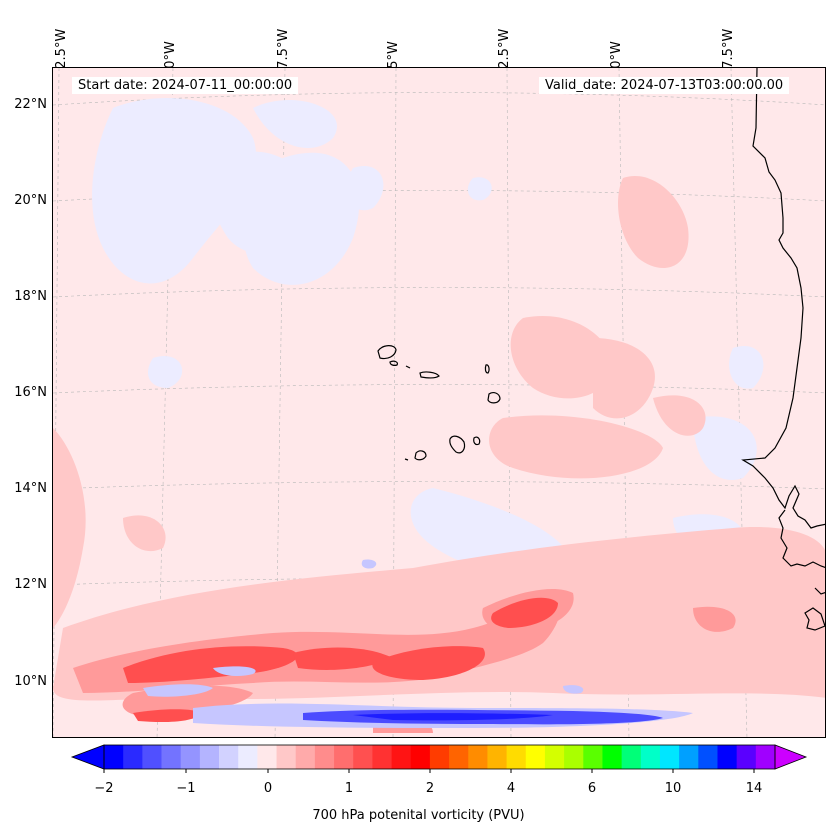  I want to click on lat-label-12n: 12°N, so click(30, 584).